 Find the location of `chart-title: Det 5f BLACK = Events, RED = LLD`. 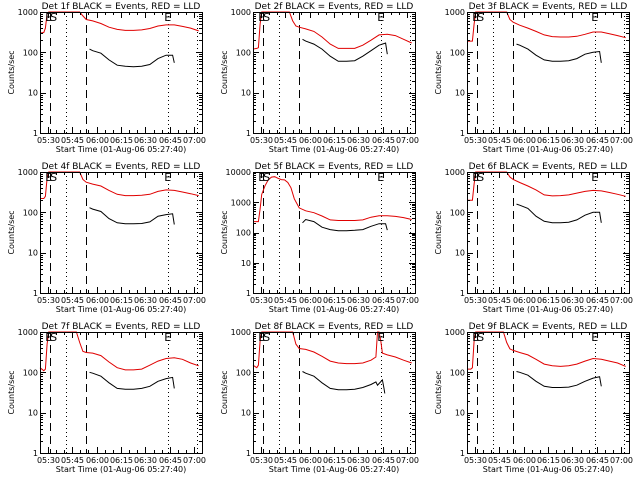

chart-title: Det 5f BLACK = Events, RED = LLD is located at coordinates (334, 167).